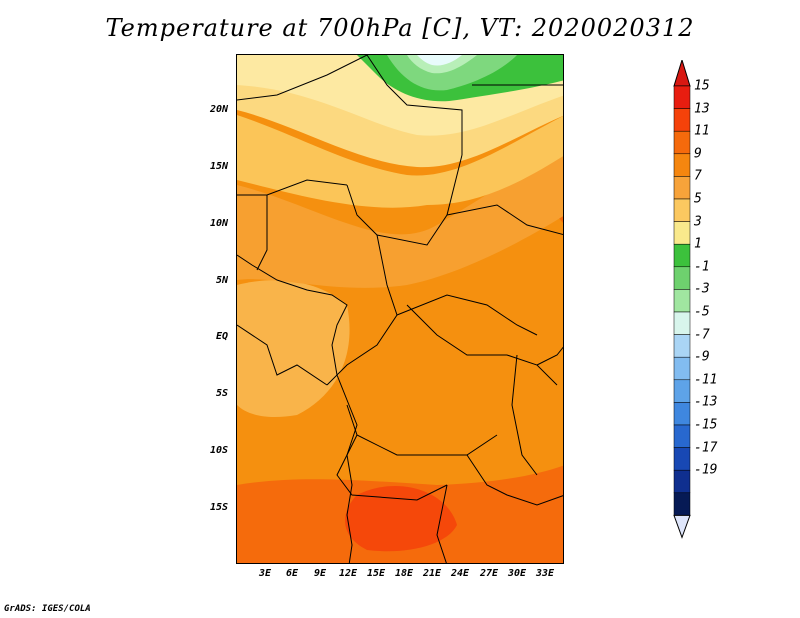 The image size is (800, 618). I want to click on y-tick-label: 10N, so click(218, 223).